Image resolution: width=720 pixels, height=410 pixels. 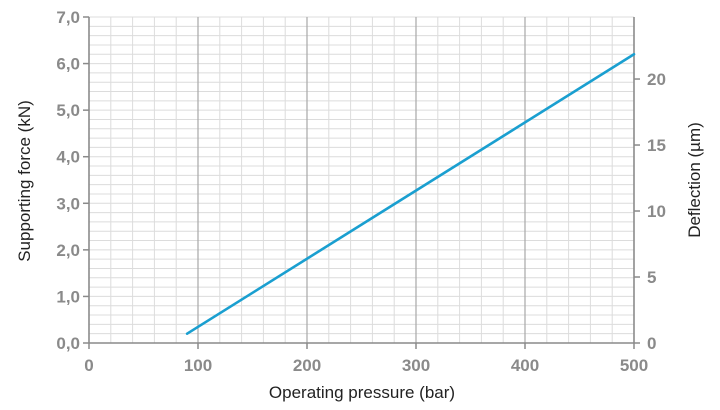 I want to click on y-tick-label: 1,0, so click(x=68, y=296).